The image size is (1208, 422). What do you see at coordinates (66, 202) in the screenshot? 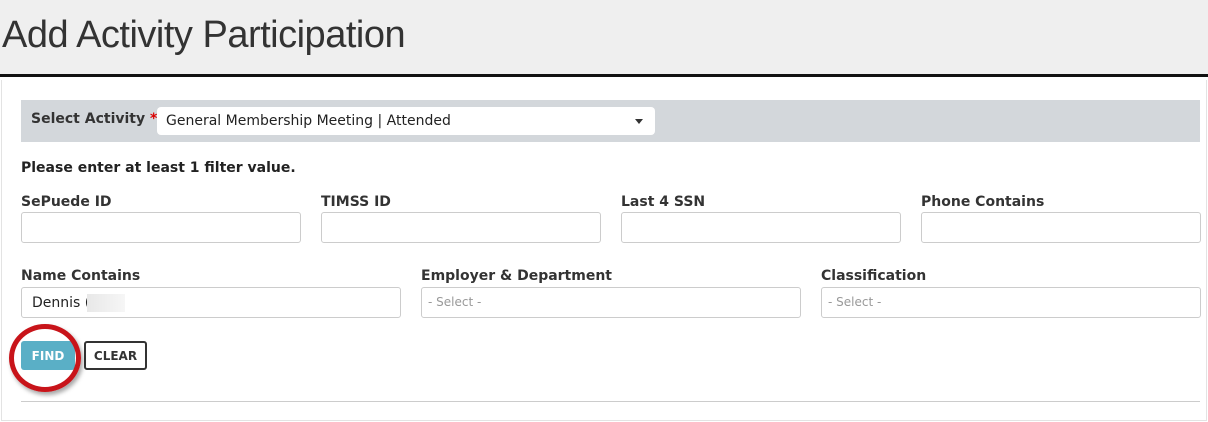
I see `sepuede-id-label: SePuede ID` at bounding box center [66, 202].